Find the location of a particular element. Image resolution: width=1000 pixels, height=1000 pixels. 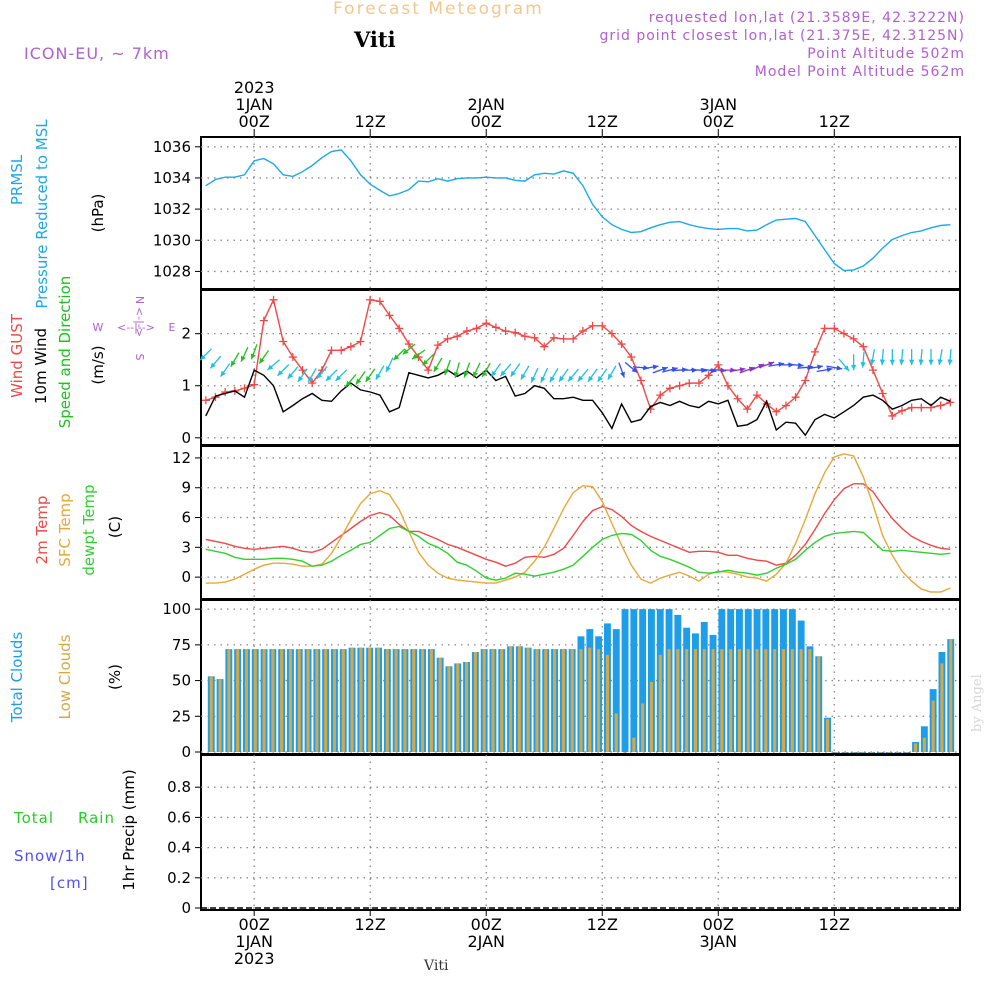

credit-watermark: by Angel is located at coordinates (977, 703).